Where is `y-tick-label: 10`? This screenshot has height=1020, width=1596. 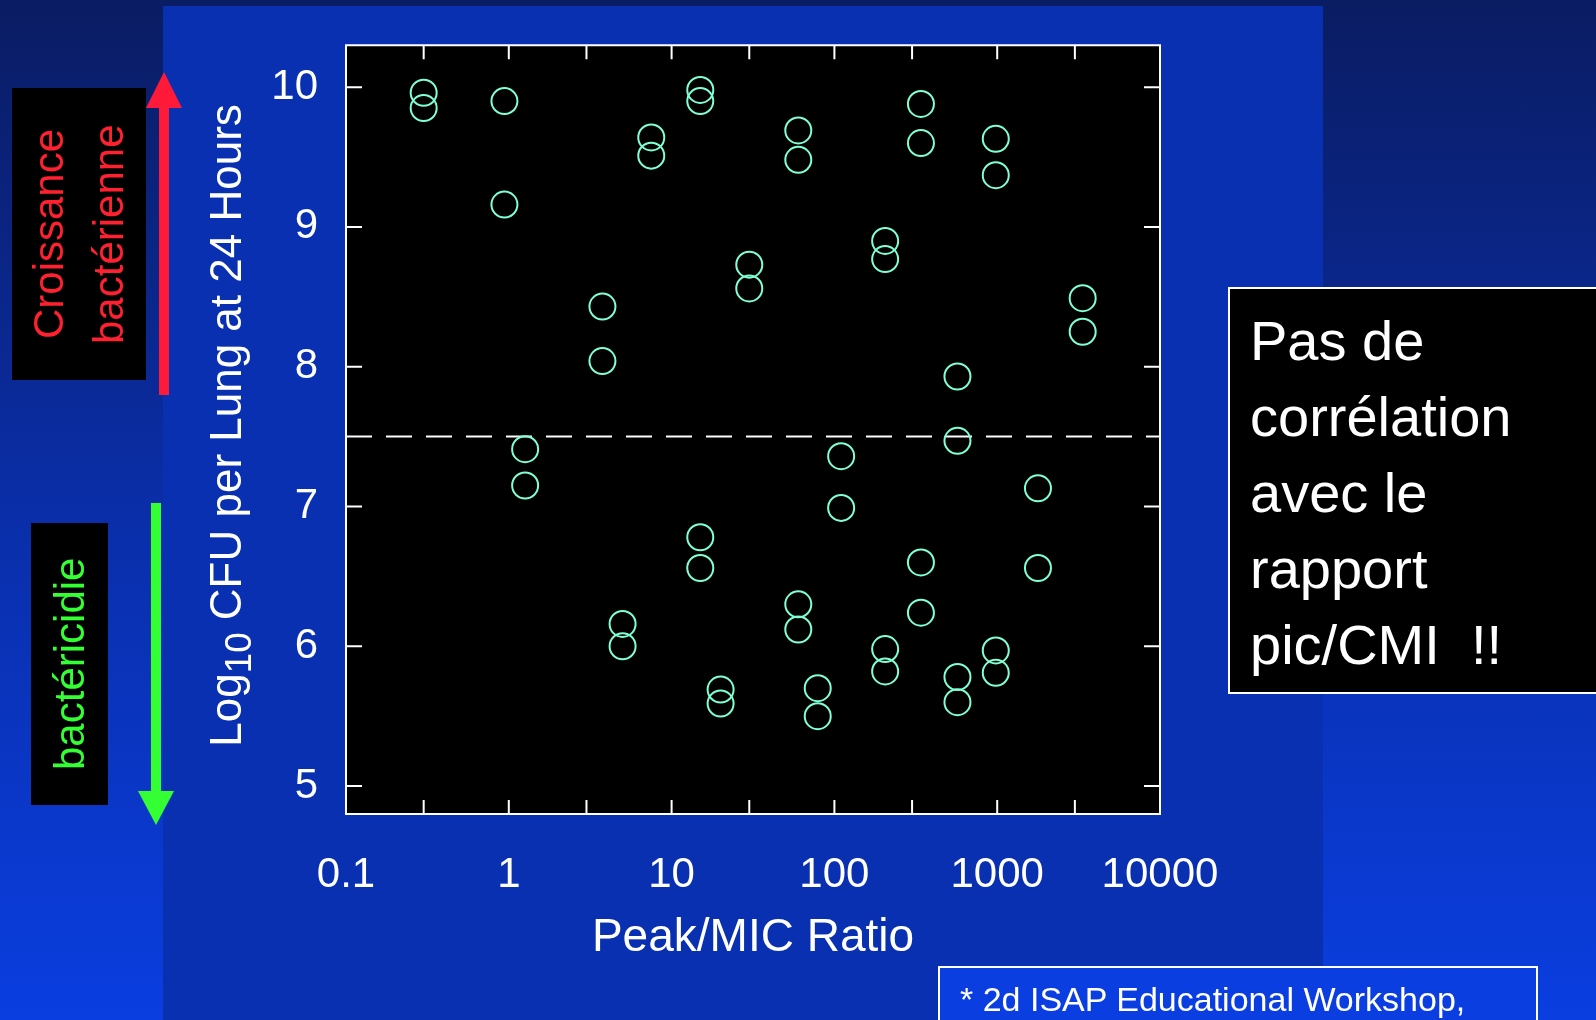
y-tick-label: 10 is located at coordinates (294, 84).